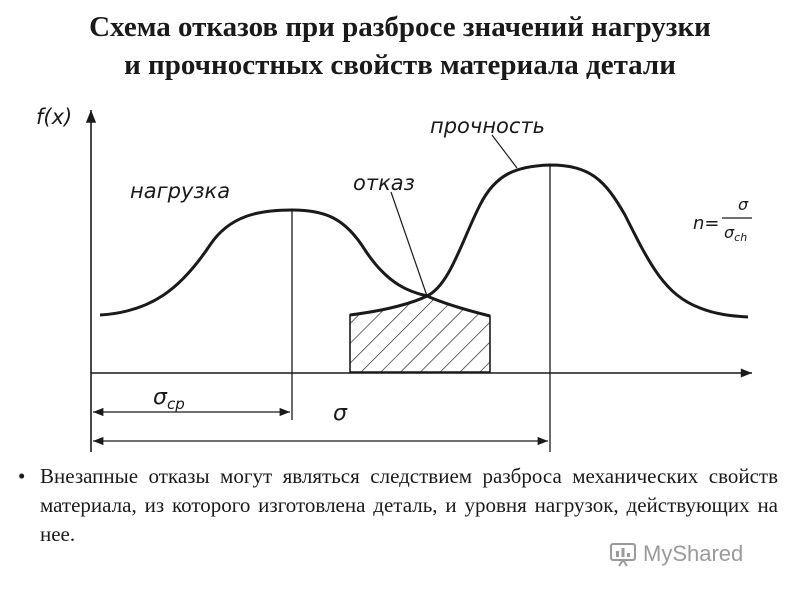 This screenshot has height=600, width=800. I want to click on formula-numerator: σ, so click(743, 204).